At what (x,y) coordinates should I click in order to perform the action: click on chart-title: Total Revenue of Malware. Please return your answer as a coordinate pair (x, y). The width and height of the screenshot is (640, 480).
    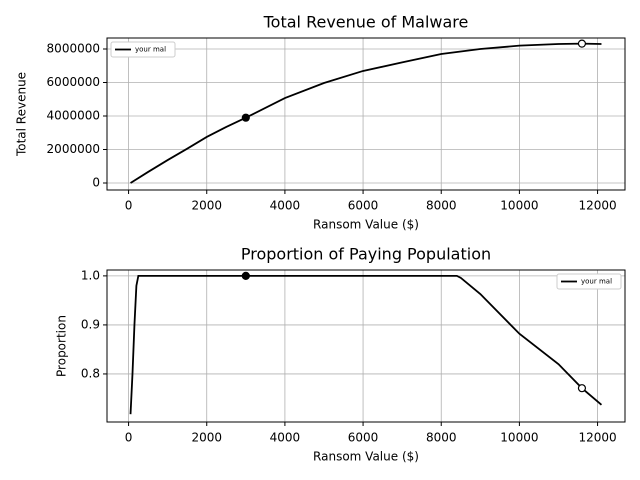
    Looking at the image, I should click on (366, 22).